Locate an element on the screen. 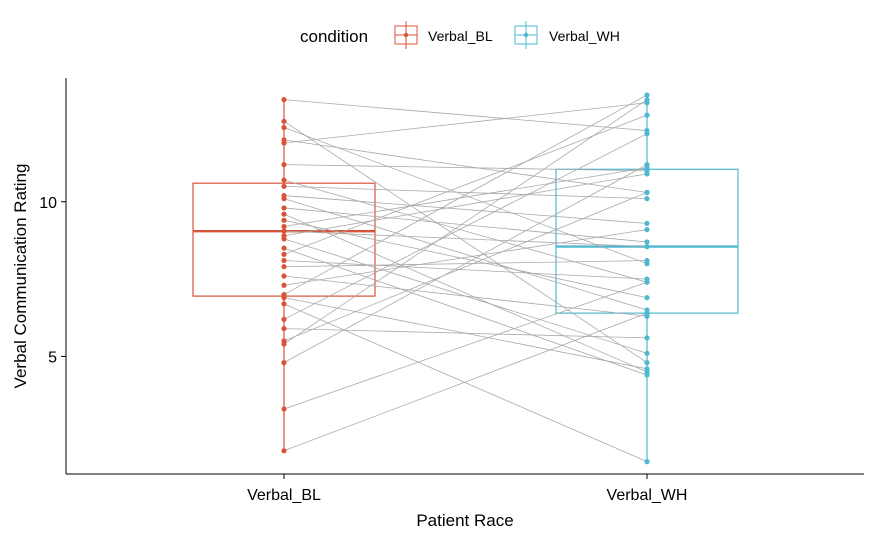 The height and width of the screenshot is (540, 875). legend-label-bl: Verbal_BL is located at coordinates (460, 36).